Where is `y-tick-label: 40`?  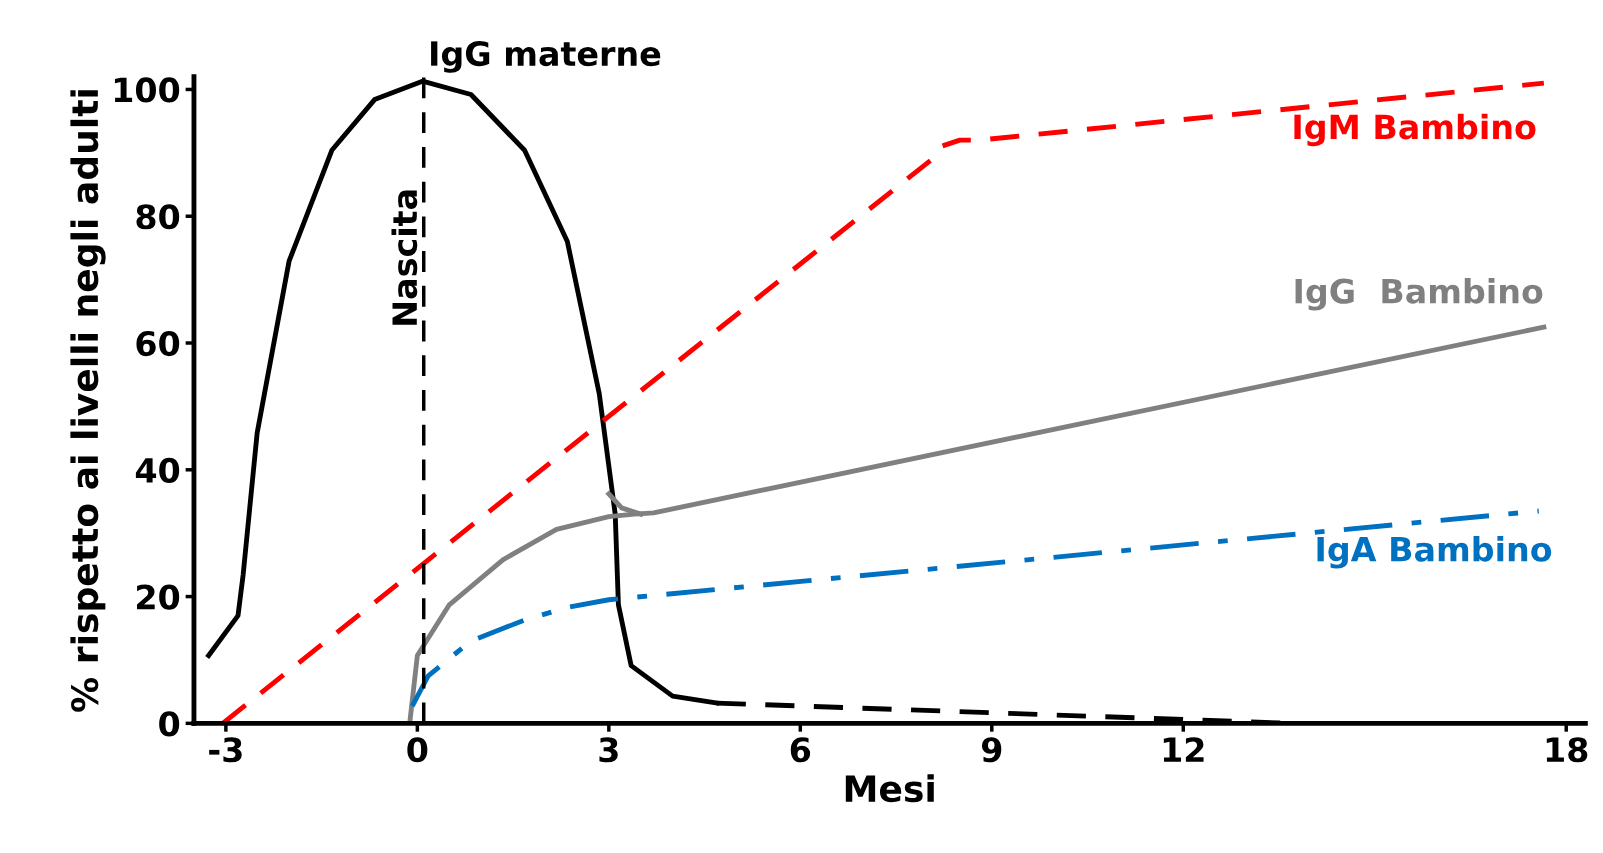 y-tick-label: 40 is located at coordinates (157, 470).